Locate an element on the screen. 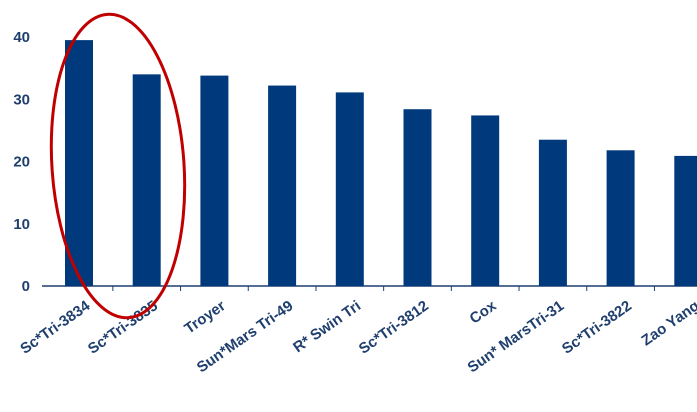 The width and height of the screenshot is (697, 412). y-tick-label: 40 is located at coordinates (21, 37).